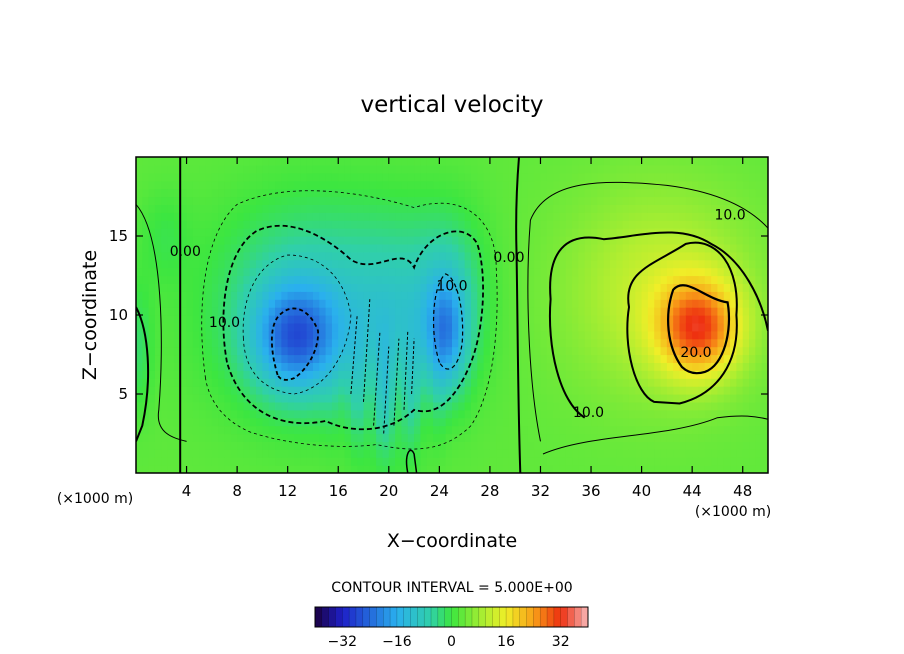 The width and height of the screenshot is (904, 654). Describe the element at coordinates (237, 491) in the screenshot. I see `x-tick-label: 8` at that location.